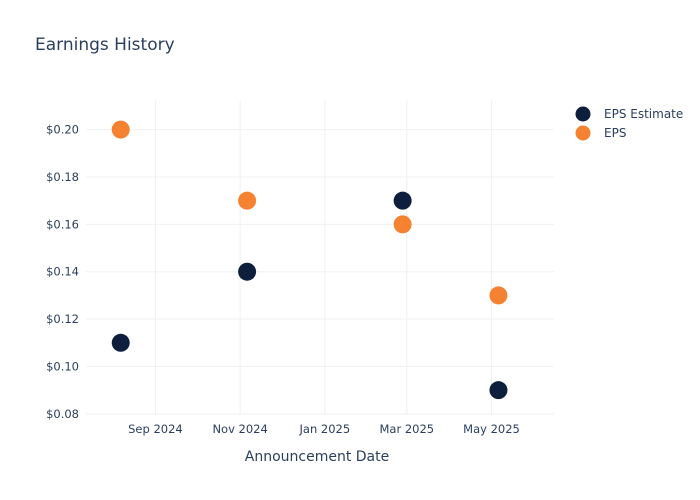 The width and height of the screenshot is (700, 500). I want to click on x-axis-ticks: Sep 2024 Nov 2024 Jan 2025 Mar 2025 May 2025, so click(324, 429).